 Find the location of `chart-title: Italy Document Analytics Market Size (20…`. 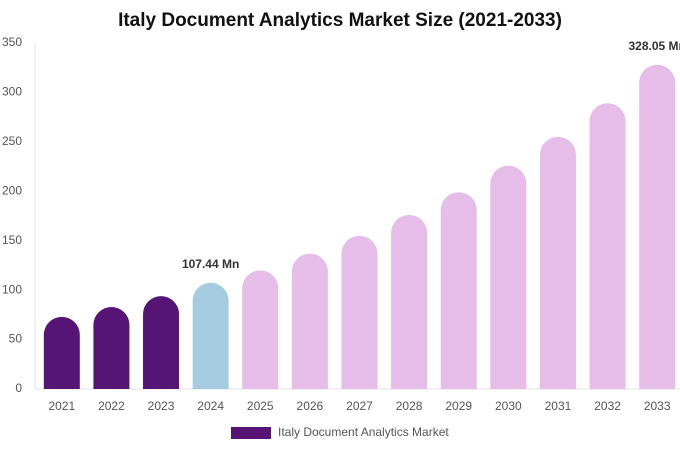

chart-title: Italy Document Analytics Market Size (20… is located at coordinates (340, 20).